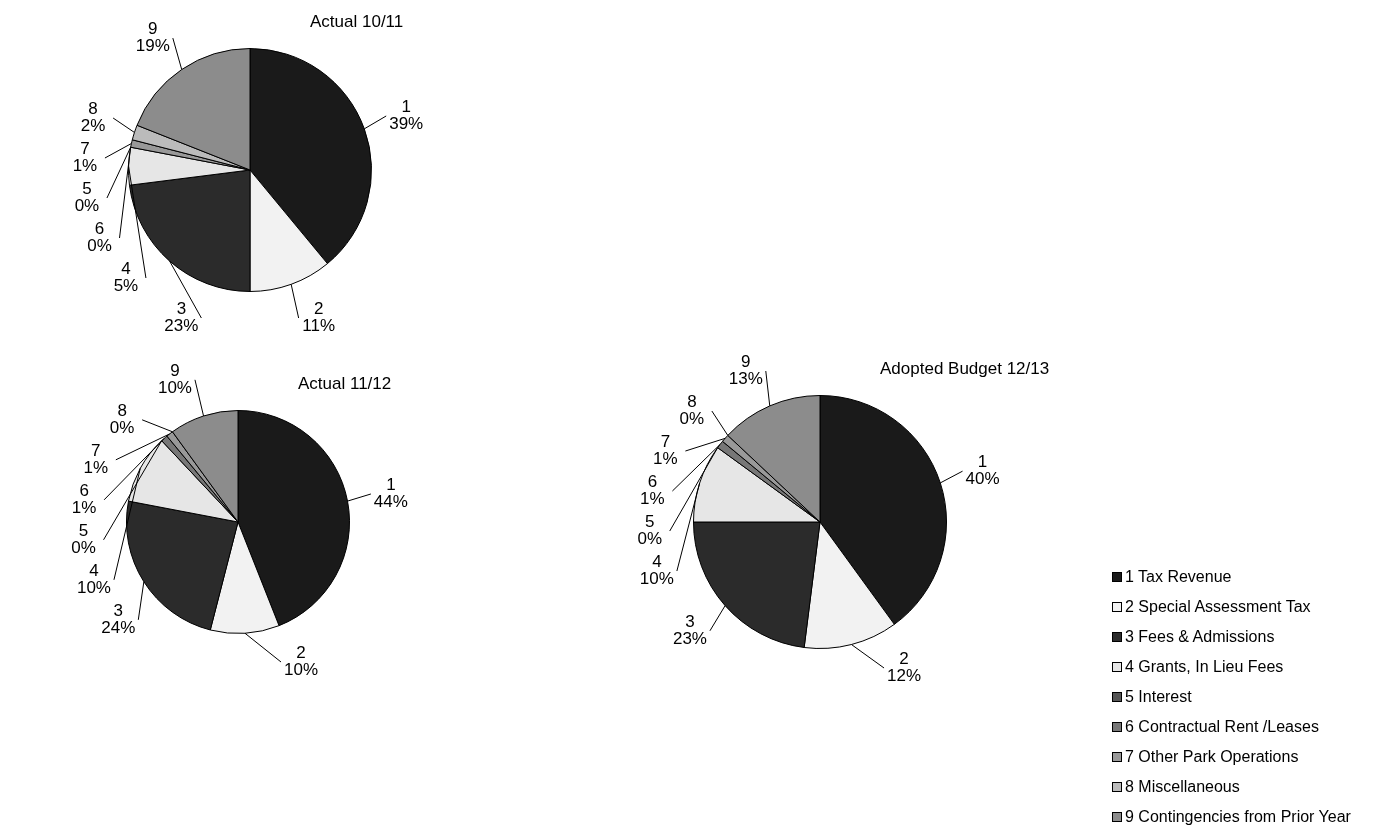 Image resolution: width=1387 pixels, height=825 pixels. Describe the element at coordinates (982, 479) in the screenshot. I see `data-label: 40%` at that location.